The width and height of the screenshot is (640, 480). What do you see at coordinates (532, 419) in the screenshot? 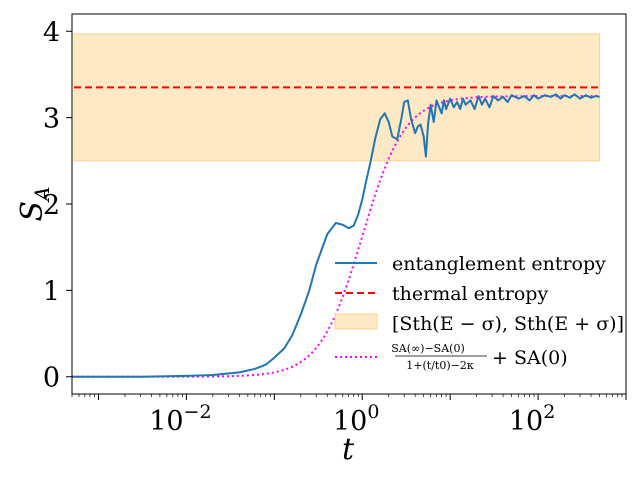
I see `x-tick-label: 10²` at bounding box center [532, 419].